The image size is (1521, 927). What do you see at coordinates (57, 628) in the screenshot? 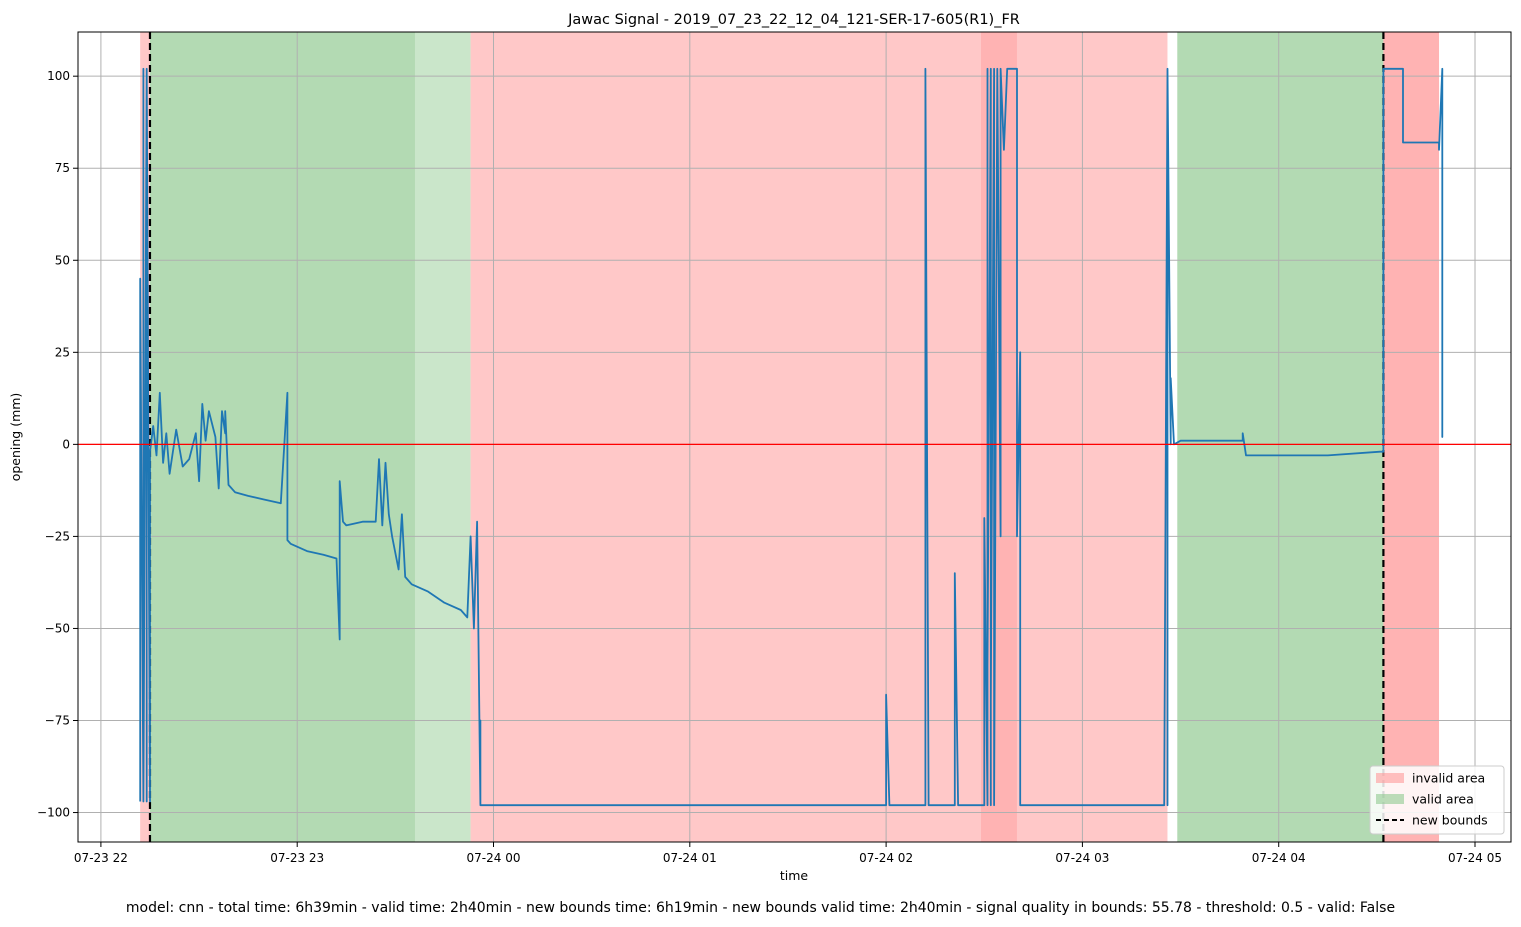
I see `y-tick-label-2: −50` at bounding box center [57, 628].